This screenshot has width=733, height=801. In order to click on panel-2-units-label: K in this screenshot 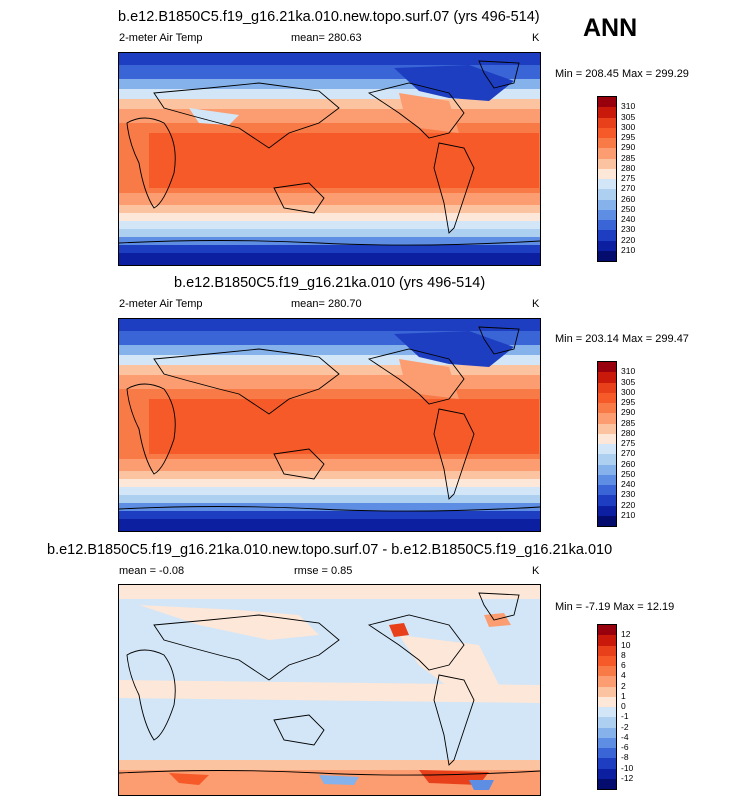, I will do `click(536, 304)`.